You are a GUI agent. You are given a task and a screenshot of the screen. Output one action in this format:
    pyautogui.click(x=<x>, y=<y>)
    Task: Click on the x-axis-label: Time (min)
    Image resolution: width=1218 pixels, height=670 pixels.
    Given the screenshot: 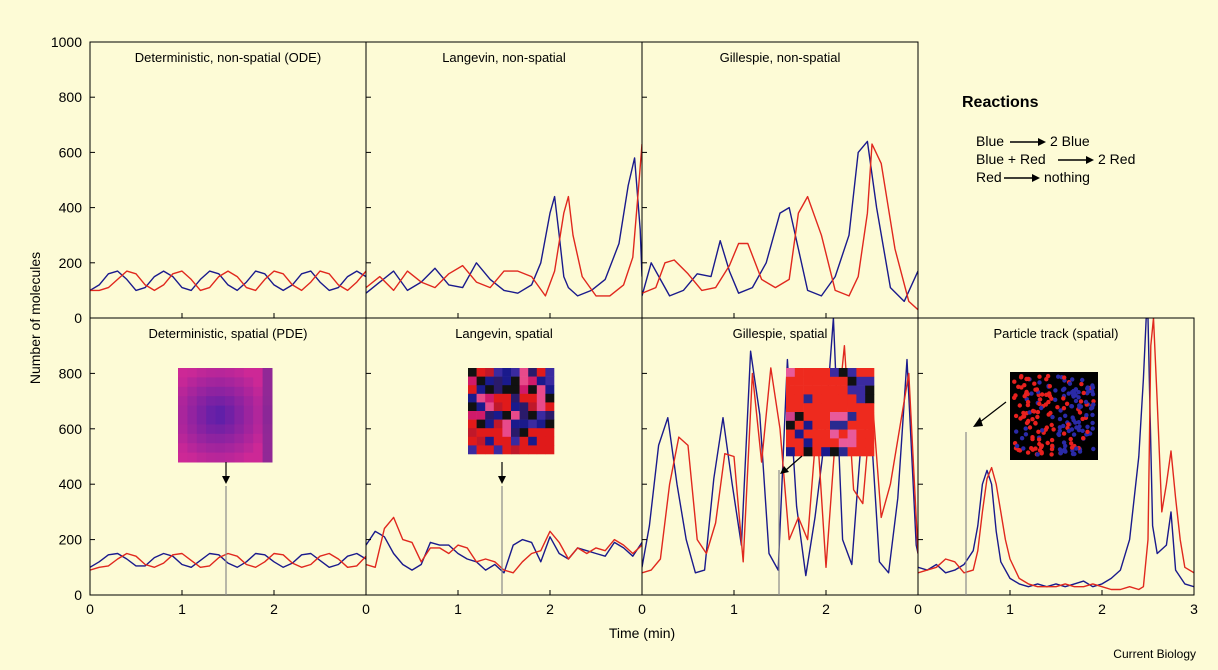 What is the action you would take?
    pyautogui.click(x=642, y=633)
    